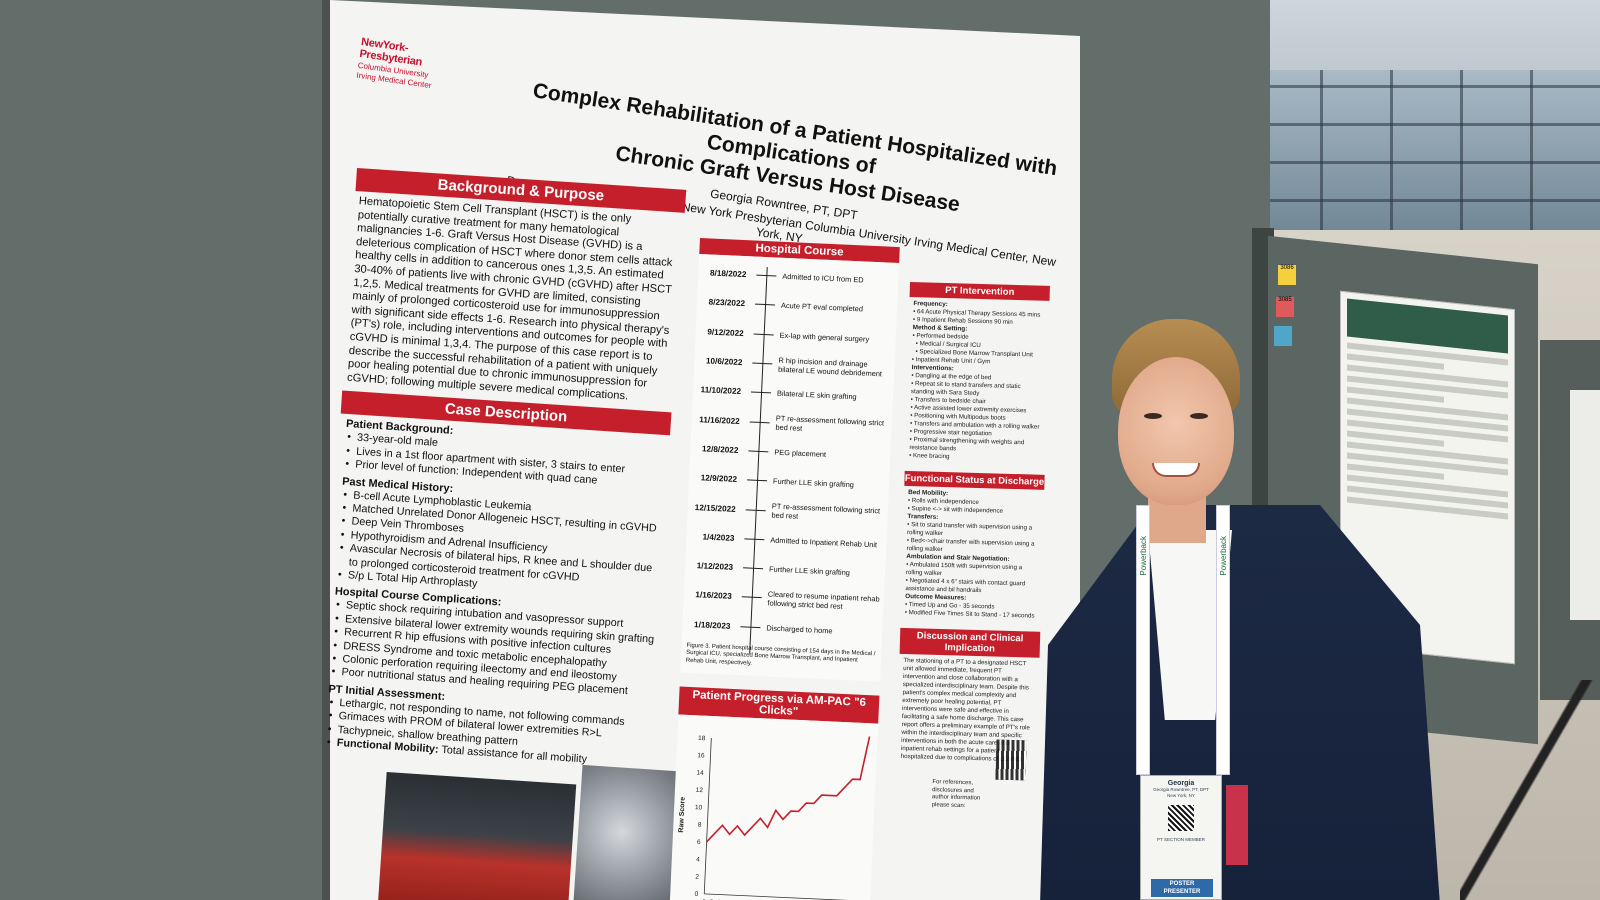 The image size is (1600, 900). Describe the element at coordinates (713, 596) in the screenshot. I see `timeline-date: 1/16/2023` at that location.